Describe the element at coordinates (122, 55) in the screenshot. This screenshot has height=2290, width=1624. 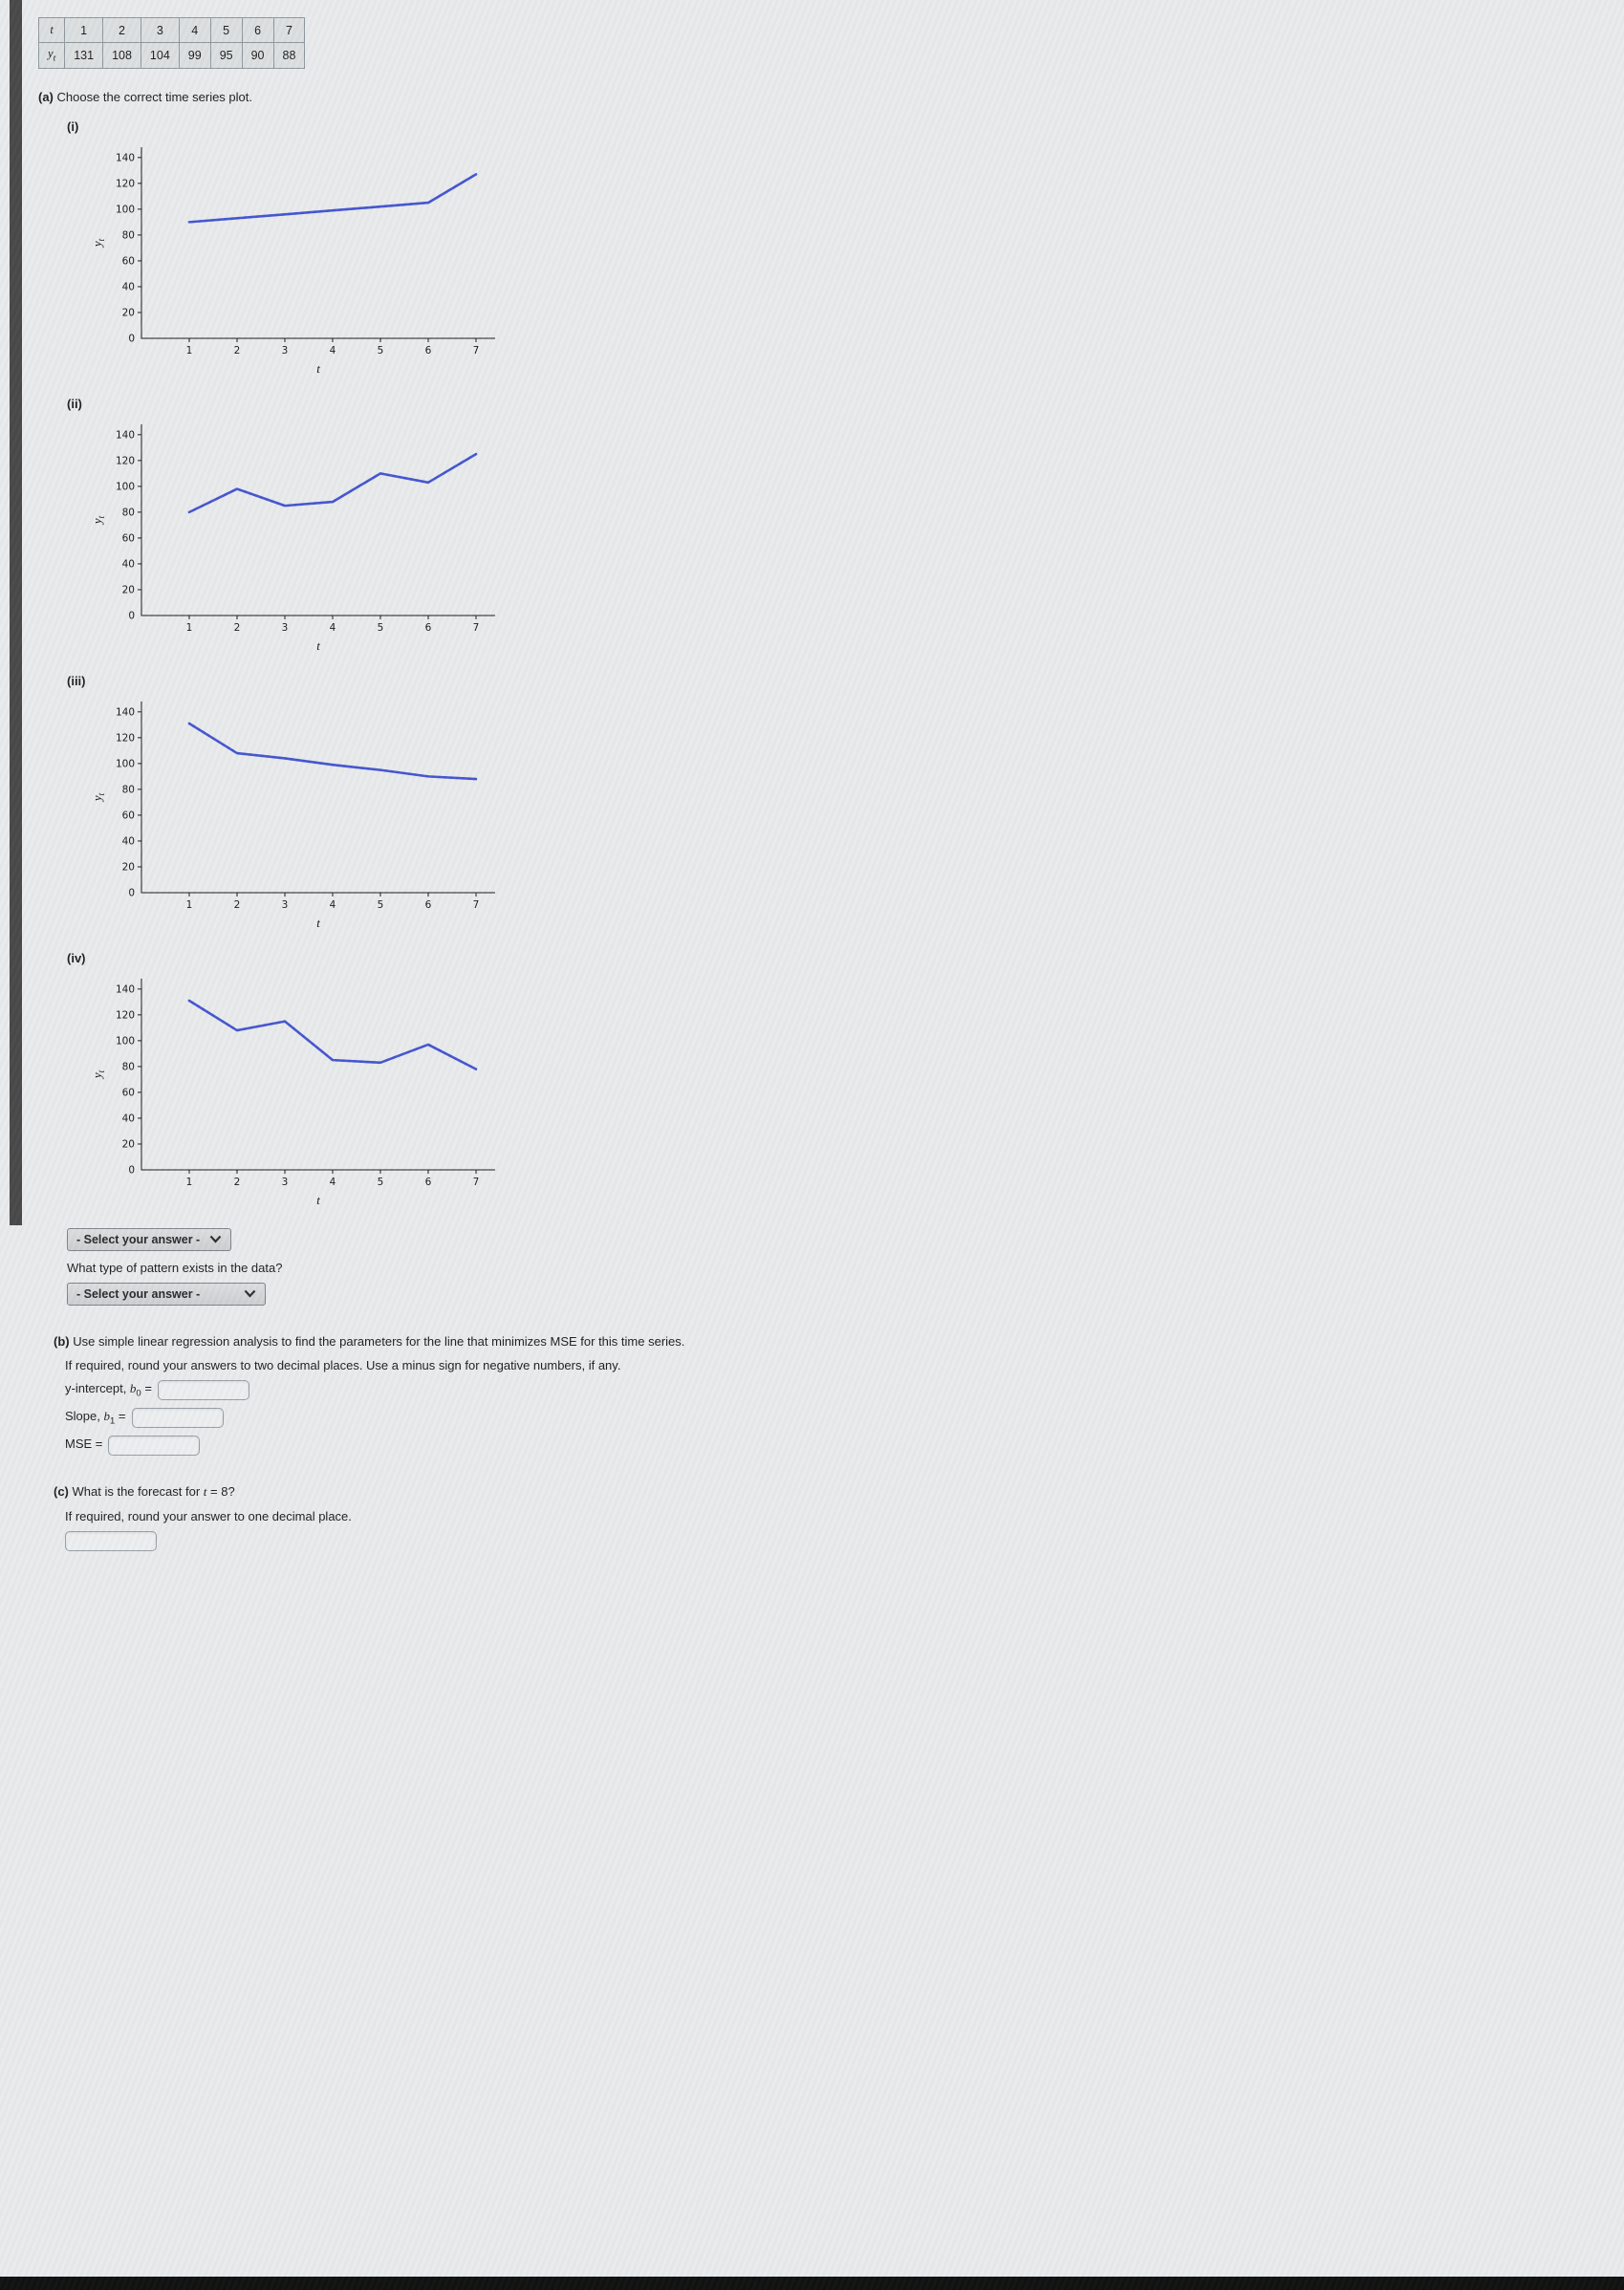
I see `table-cell: 108` at that location.